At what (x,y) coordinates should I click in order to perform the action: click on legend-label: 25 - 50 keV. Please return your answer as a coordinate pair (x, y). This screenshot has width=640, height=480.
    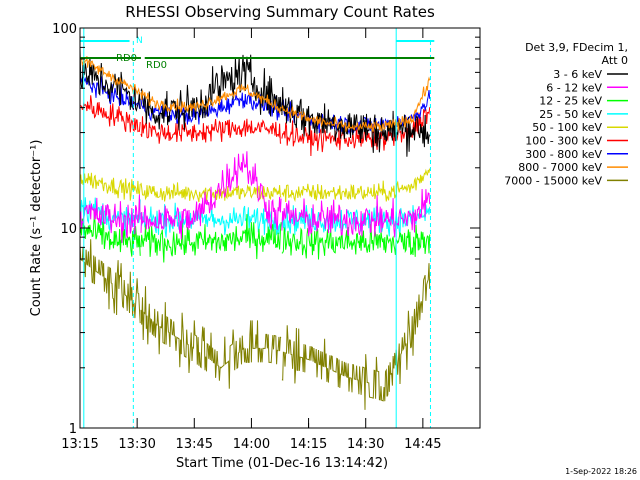
    Looking at the image, I should click on (570, 114).